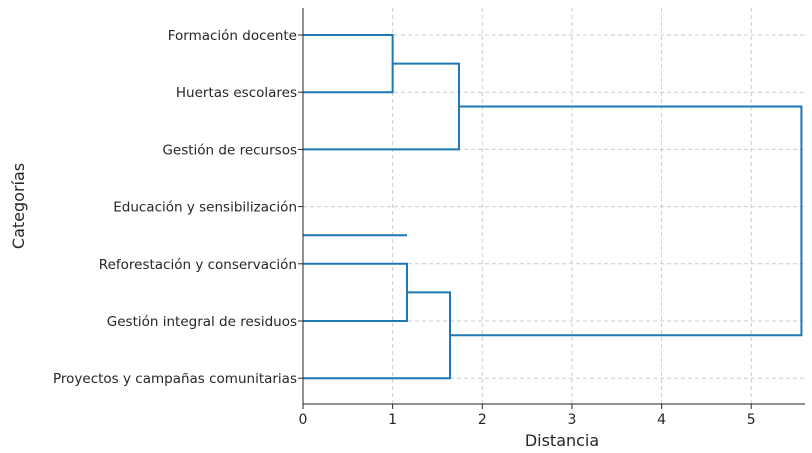 The image size is (812, 453). Describe the element at coordinates (751, 420) in the screenshot. I see `x-tick-label-5: 5` at that location.